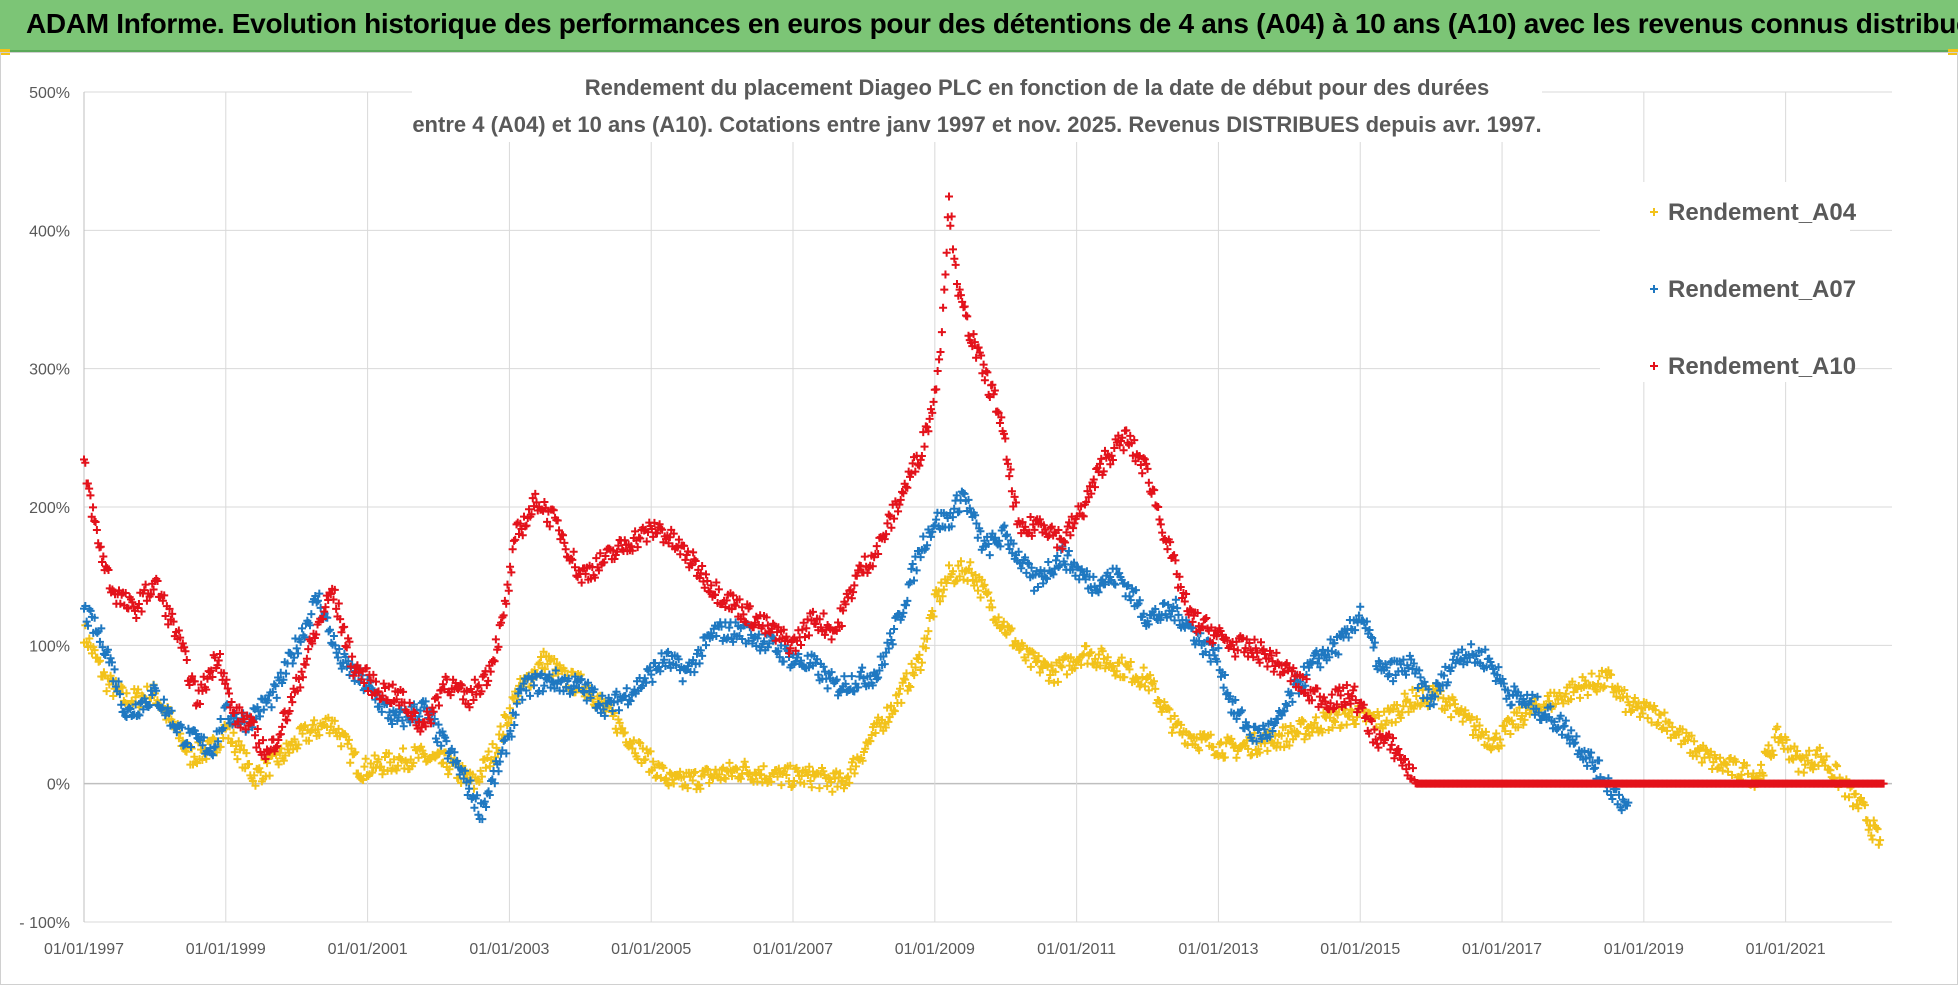 This screenshot has height=985, width=1958. I want to click on y-tick-label: 300%, so click(49, 370).